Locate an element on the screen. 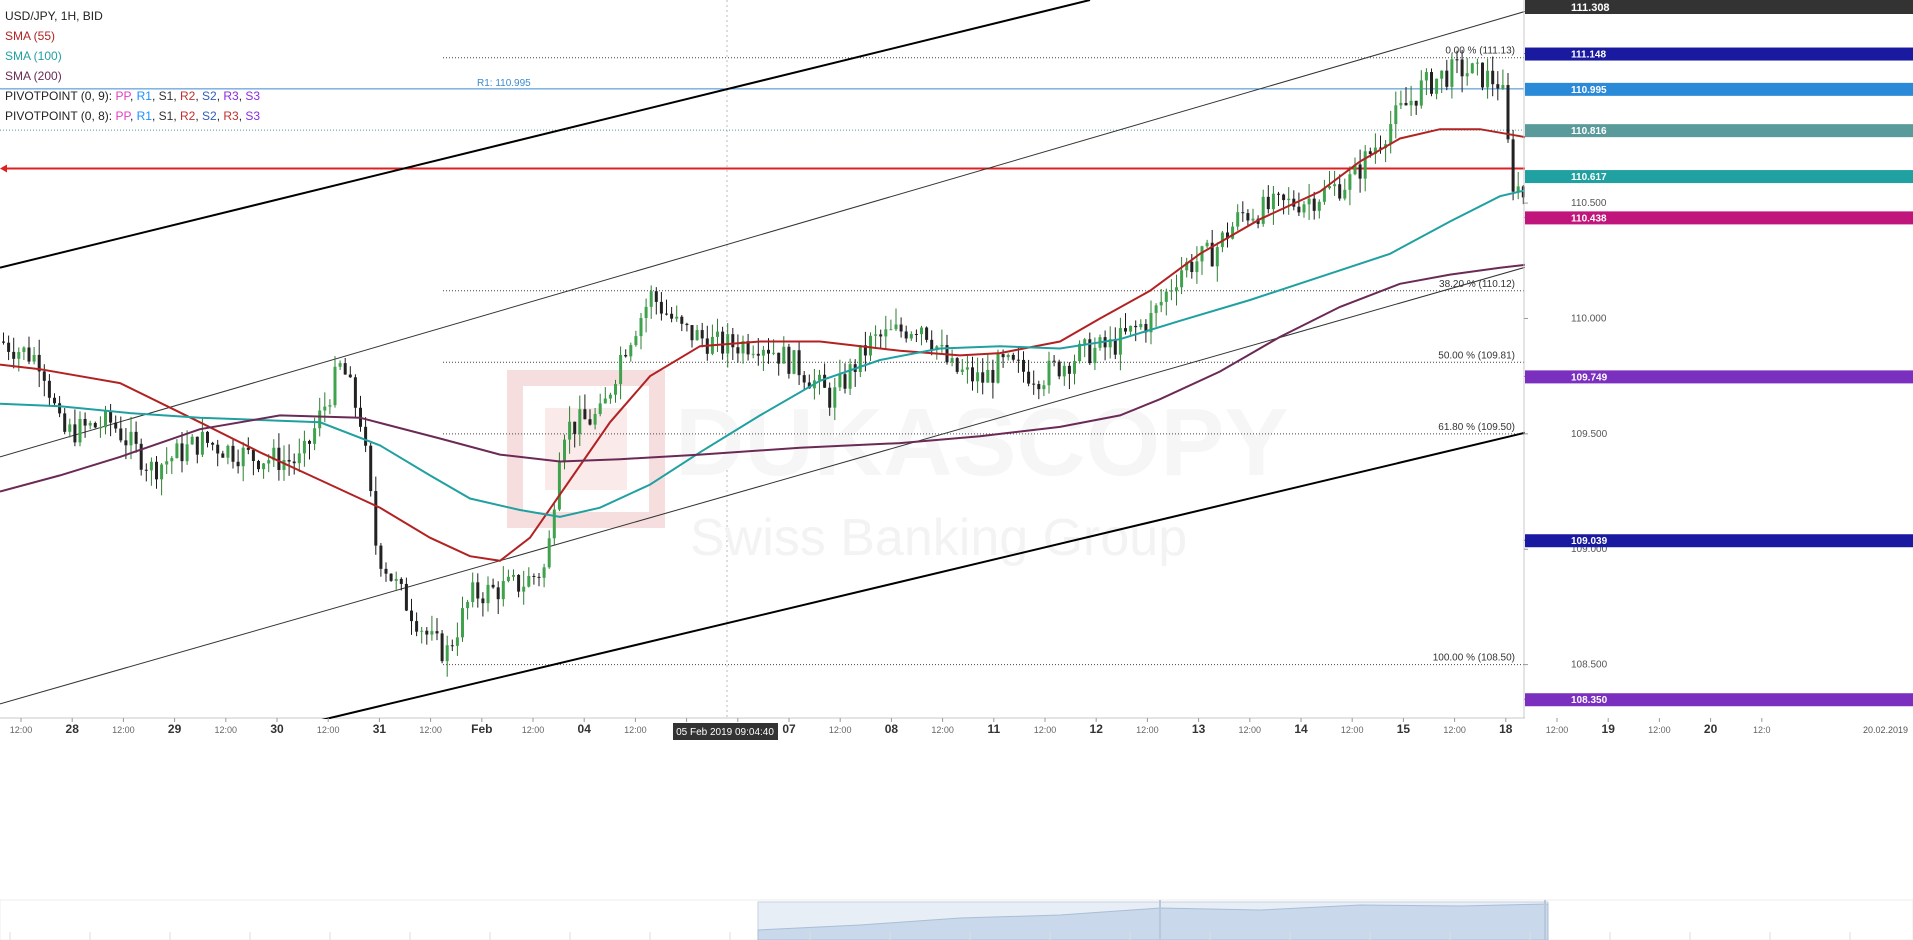 The width and height of the screenshot is (1913, 940). time-tick-label: 15 is located at coordinates (1404, 729).